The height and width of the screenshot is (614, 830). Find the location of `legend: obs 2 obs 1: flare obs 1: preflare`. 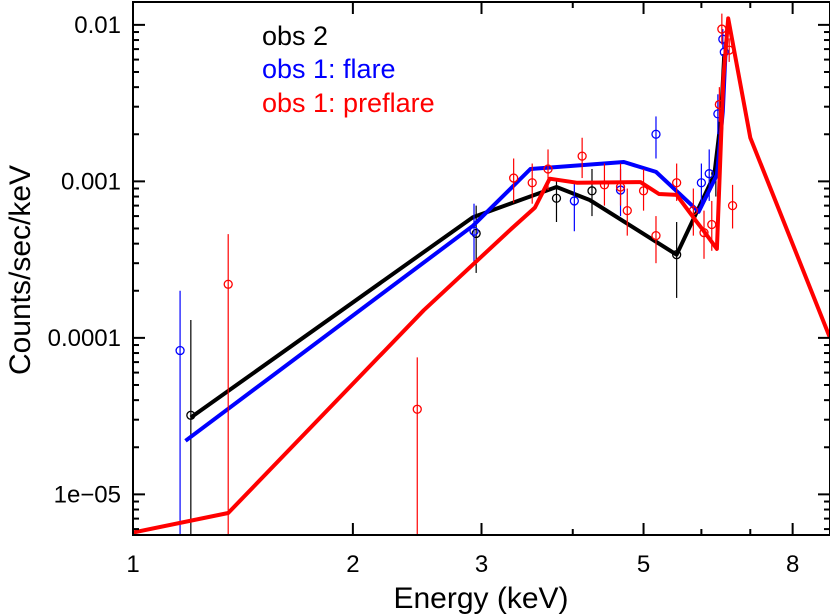

legend: obs 2 obs 1: flare obs 1: preflare is located at coordinates (348, 69).